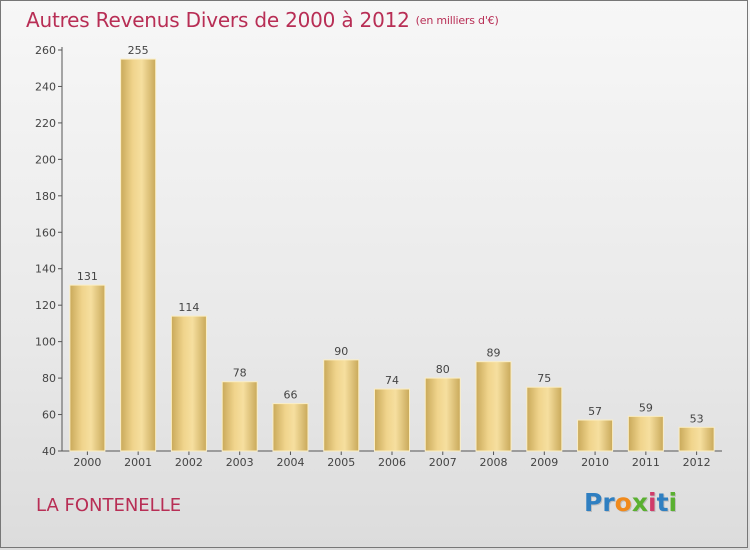 Image resolution: width=750 pixels, height=550 pixels. What do you see at coordinates (45, 305) in the screenshot?
I see `y-tick-label: 120` at bounding box center [45, 305].